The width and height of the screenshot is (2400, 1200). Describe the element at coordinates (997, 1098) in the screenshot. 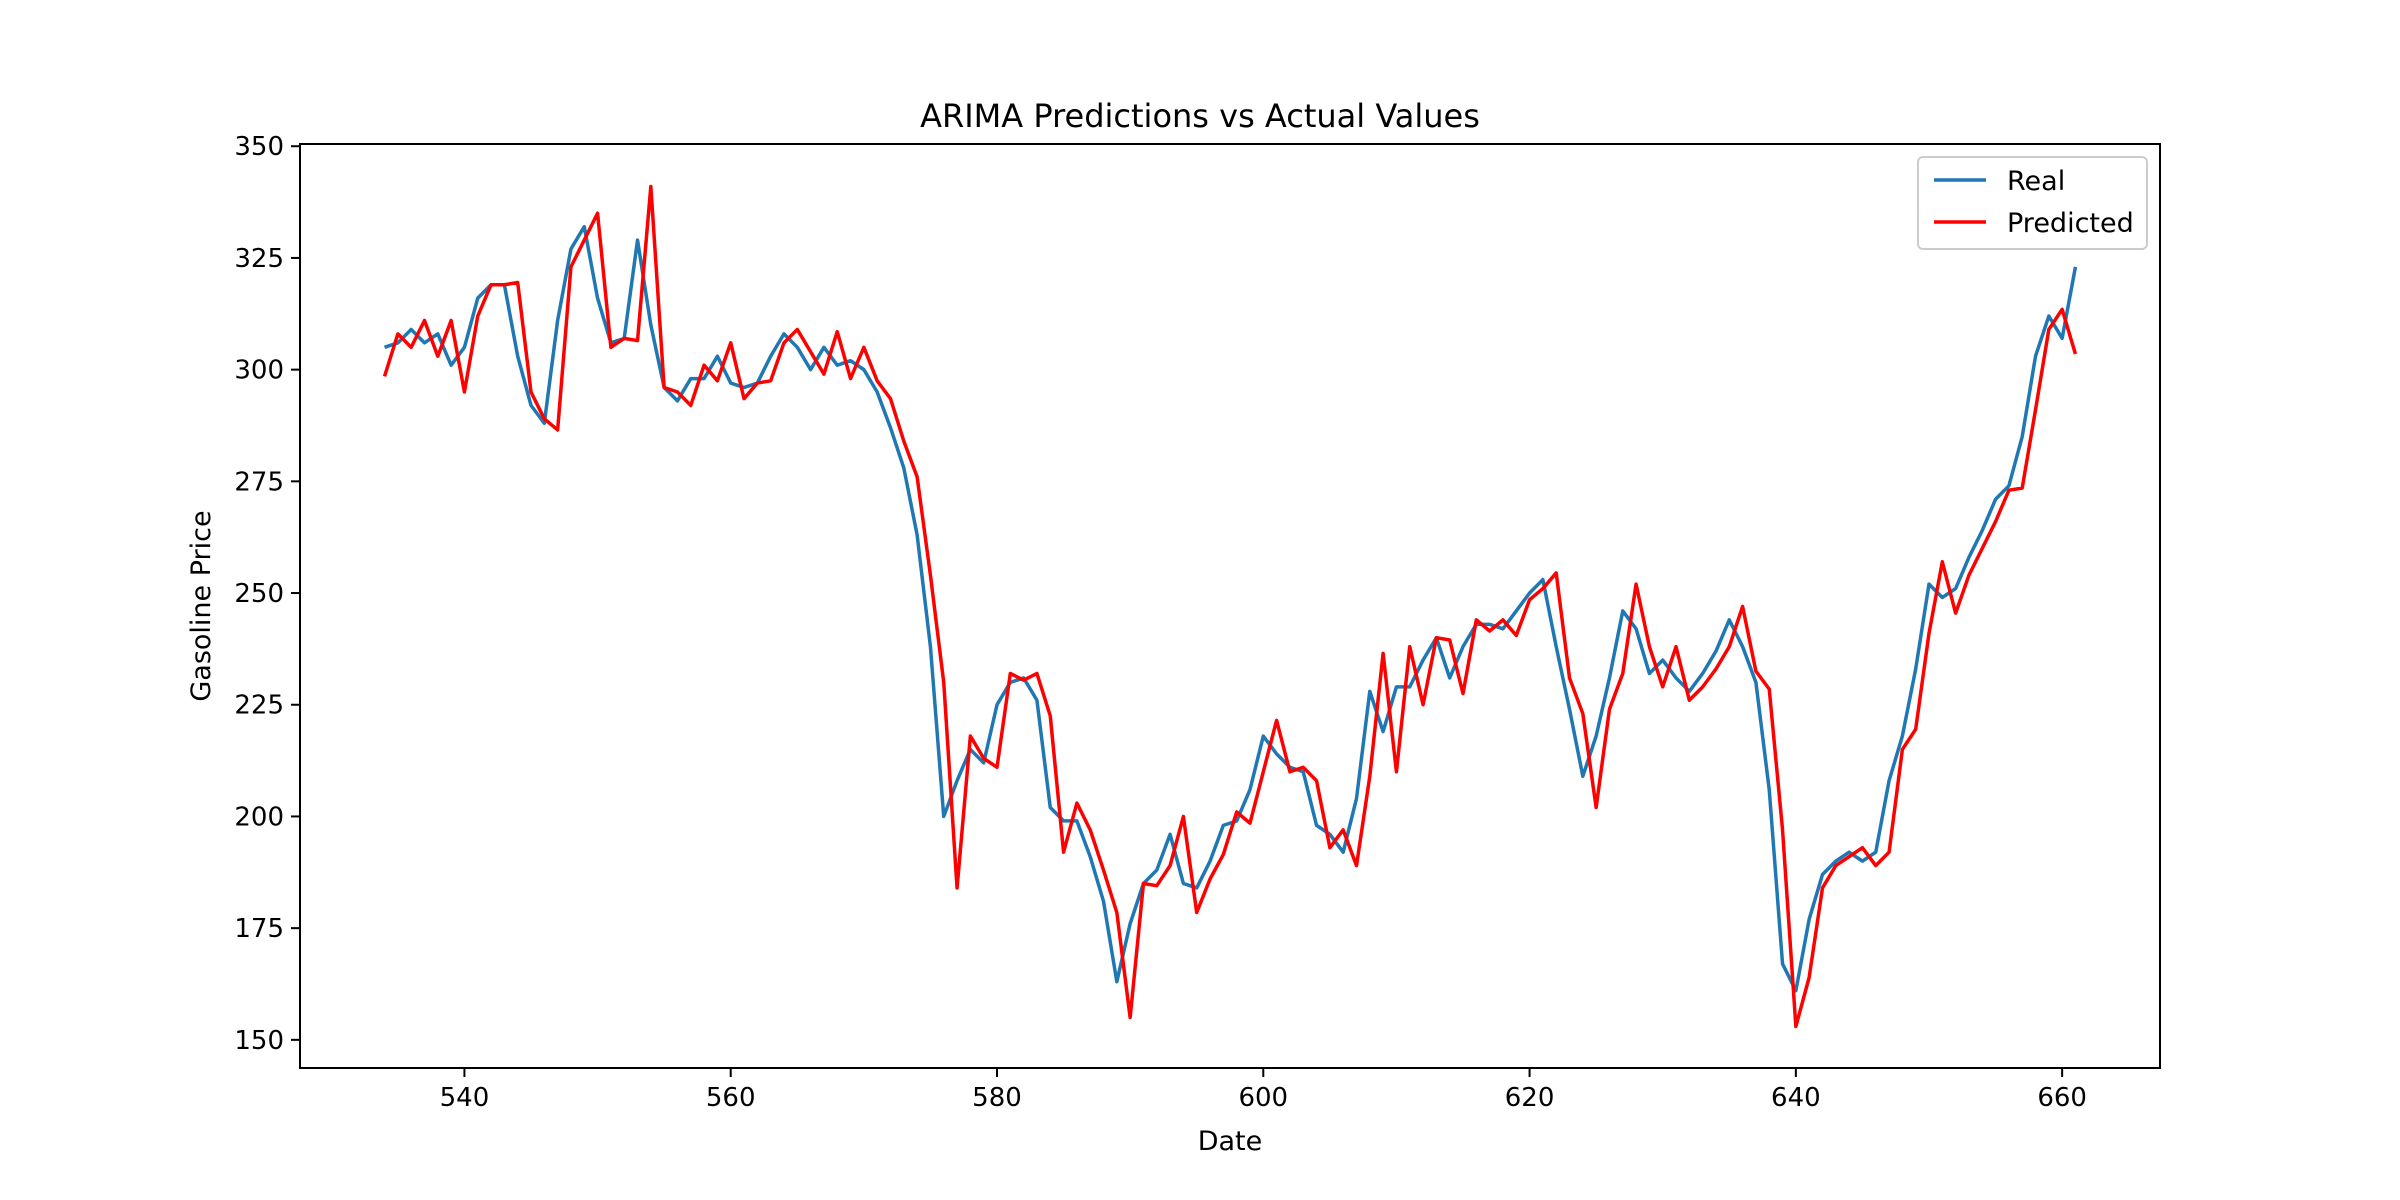

I see `x-tick-label: 580` at that location.